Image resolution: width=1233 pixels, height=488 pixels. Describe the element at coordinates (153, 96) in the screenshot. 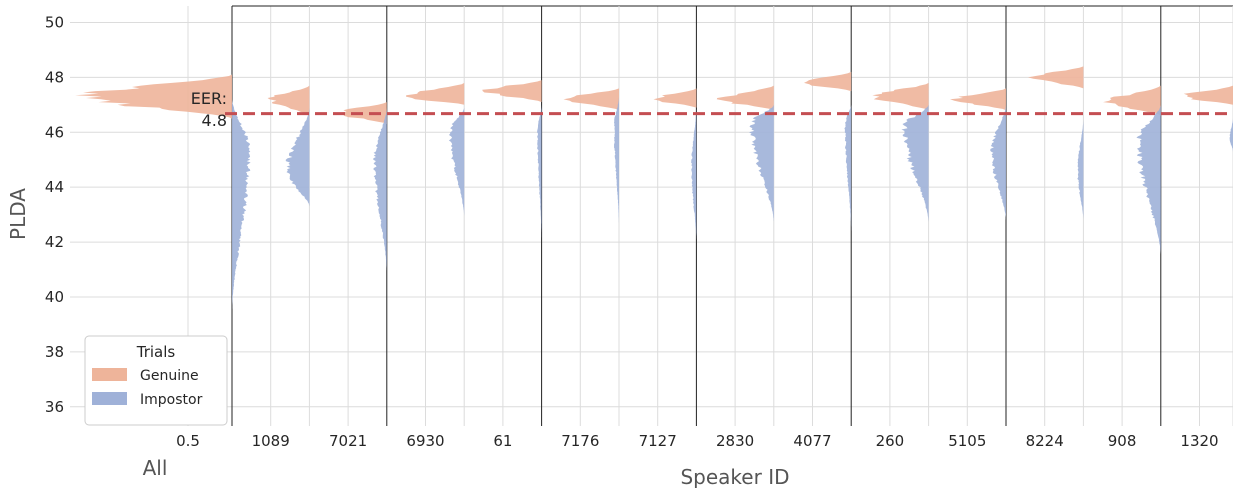

I see `violin-genuine-all` at that location.